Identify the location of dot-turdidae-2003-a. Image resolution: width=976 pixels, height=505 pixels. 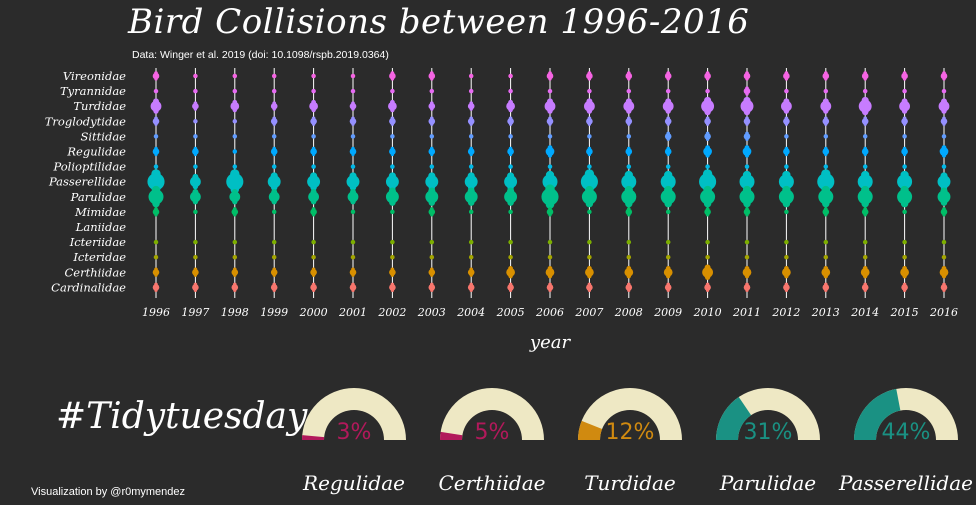
(431, 103).